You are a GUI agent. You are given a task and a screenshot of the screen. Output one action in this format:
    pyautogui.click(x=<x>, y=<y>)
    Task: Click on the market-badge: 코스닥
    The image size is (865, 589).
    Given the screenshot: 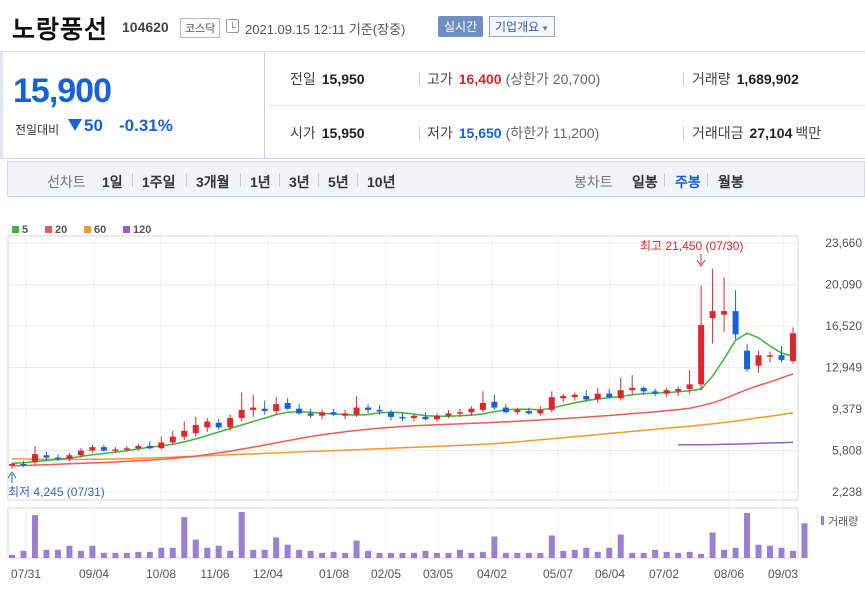 What is the action you would take?
    pyautogui.click(x=200, y=28)
    